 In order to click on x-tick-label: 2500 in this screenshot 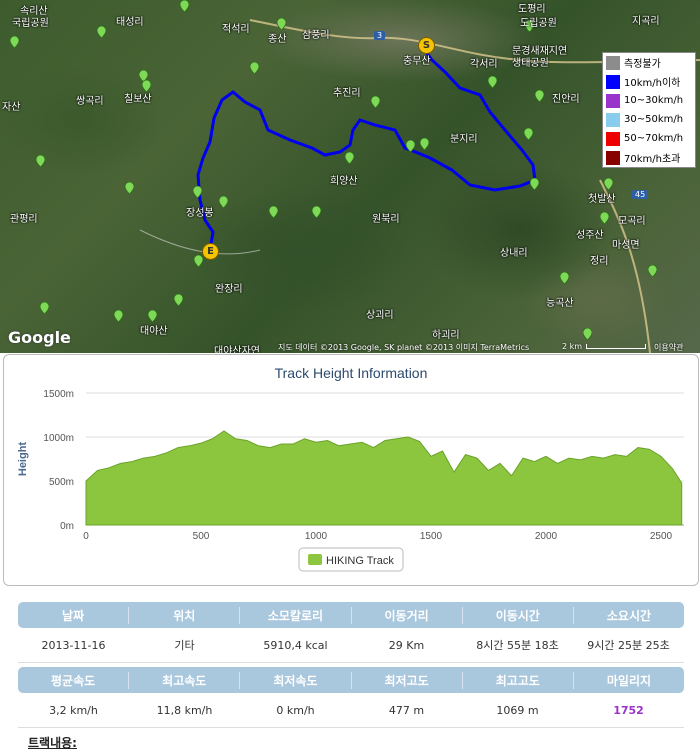, I will do `click(661, 536)`.